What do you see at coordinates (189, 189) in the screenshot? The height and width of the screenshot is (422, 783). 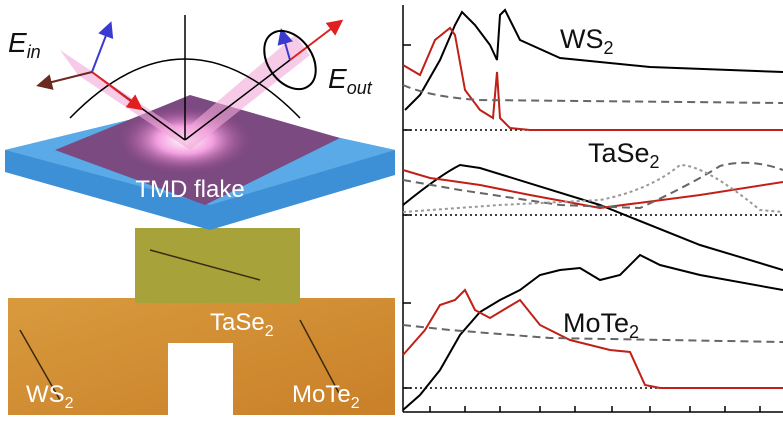 I see `flake-label: TMD flake` at bounding box center [189, 189].